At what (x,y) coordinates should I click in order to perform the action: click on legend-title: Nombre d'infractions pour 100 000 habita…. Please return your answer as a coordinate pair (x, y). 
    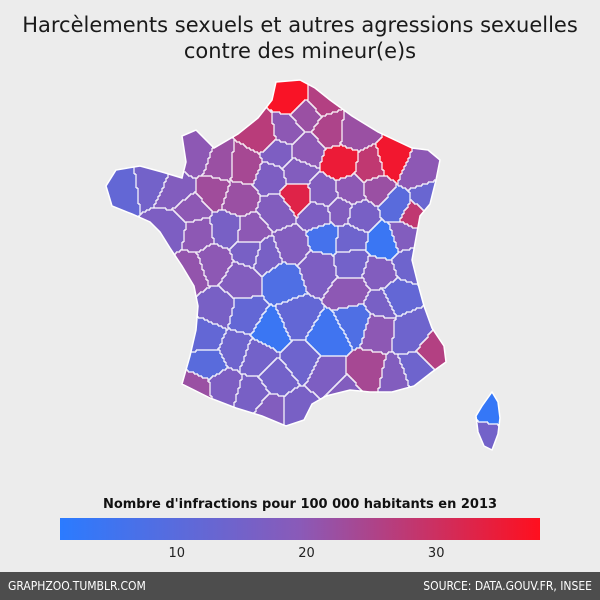
    Looking at the image, I should click on (300, 504).